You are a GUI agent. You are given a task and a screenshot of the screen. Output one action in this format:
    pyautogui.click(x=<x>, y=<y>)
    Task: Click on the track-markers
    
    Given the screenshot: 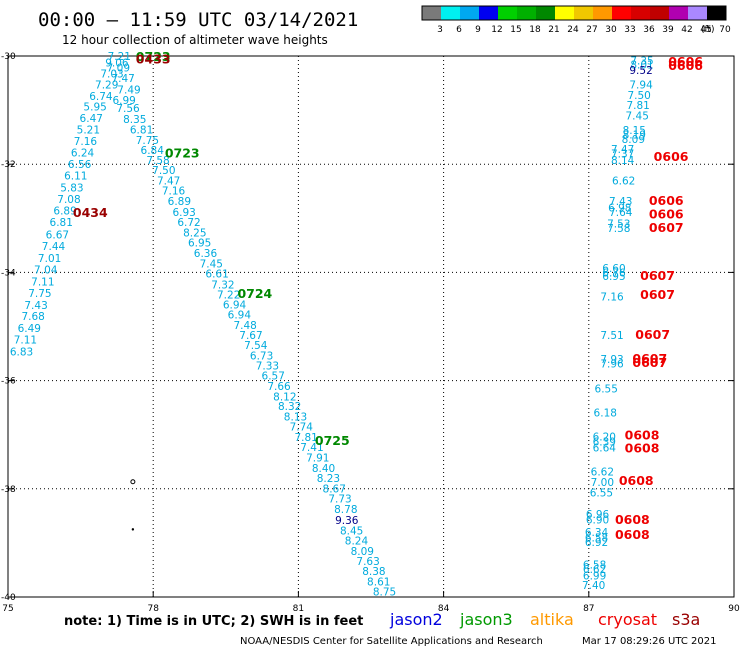 What is the action you would take?
    pyautogui.click(x=133, y=505)
    